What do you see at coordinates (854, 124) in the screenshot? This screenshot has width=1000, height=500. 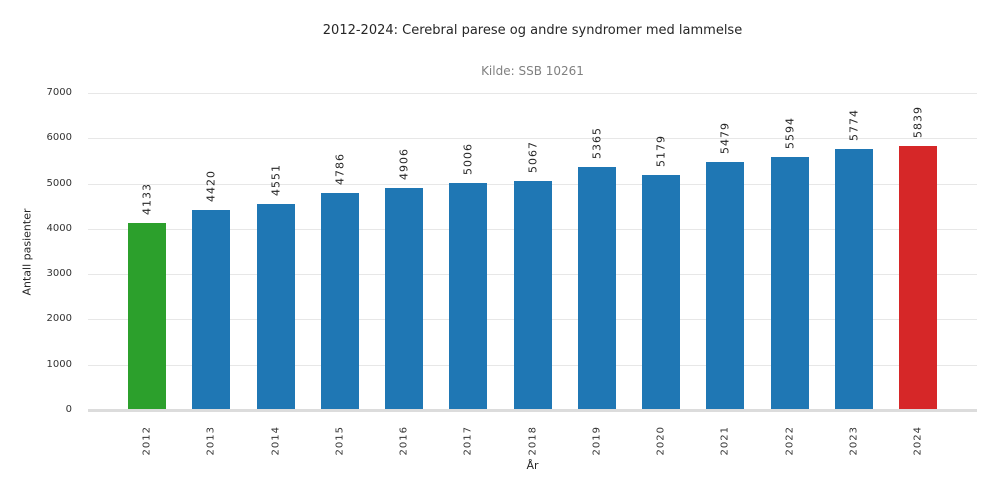 I see `bar-value-label: 5774` at bounding box center [854, 124].